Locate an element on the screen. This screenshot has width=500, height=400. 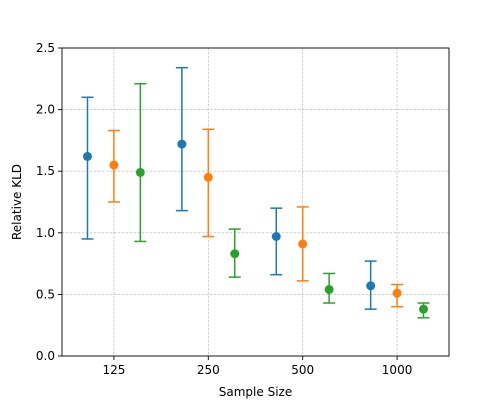
y-tick-label: 2.5 is located at coordinates (45, 48).